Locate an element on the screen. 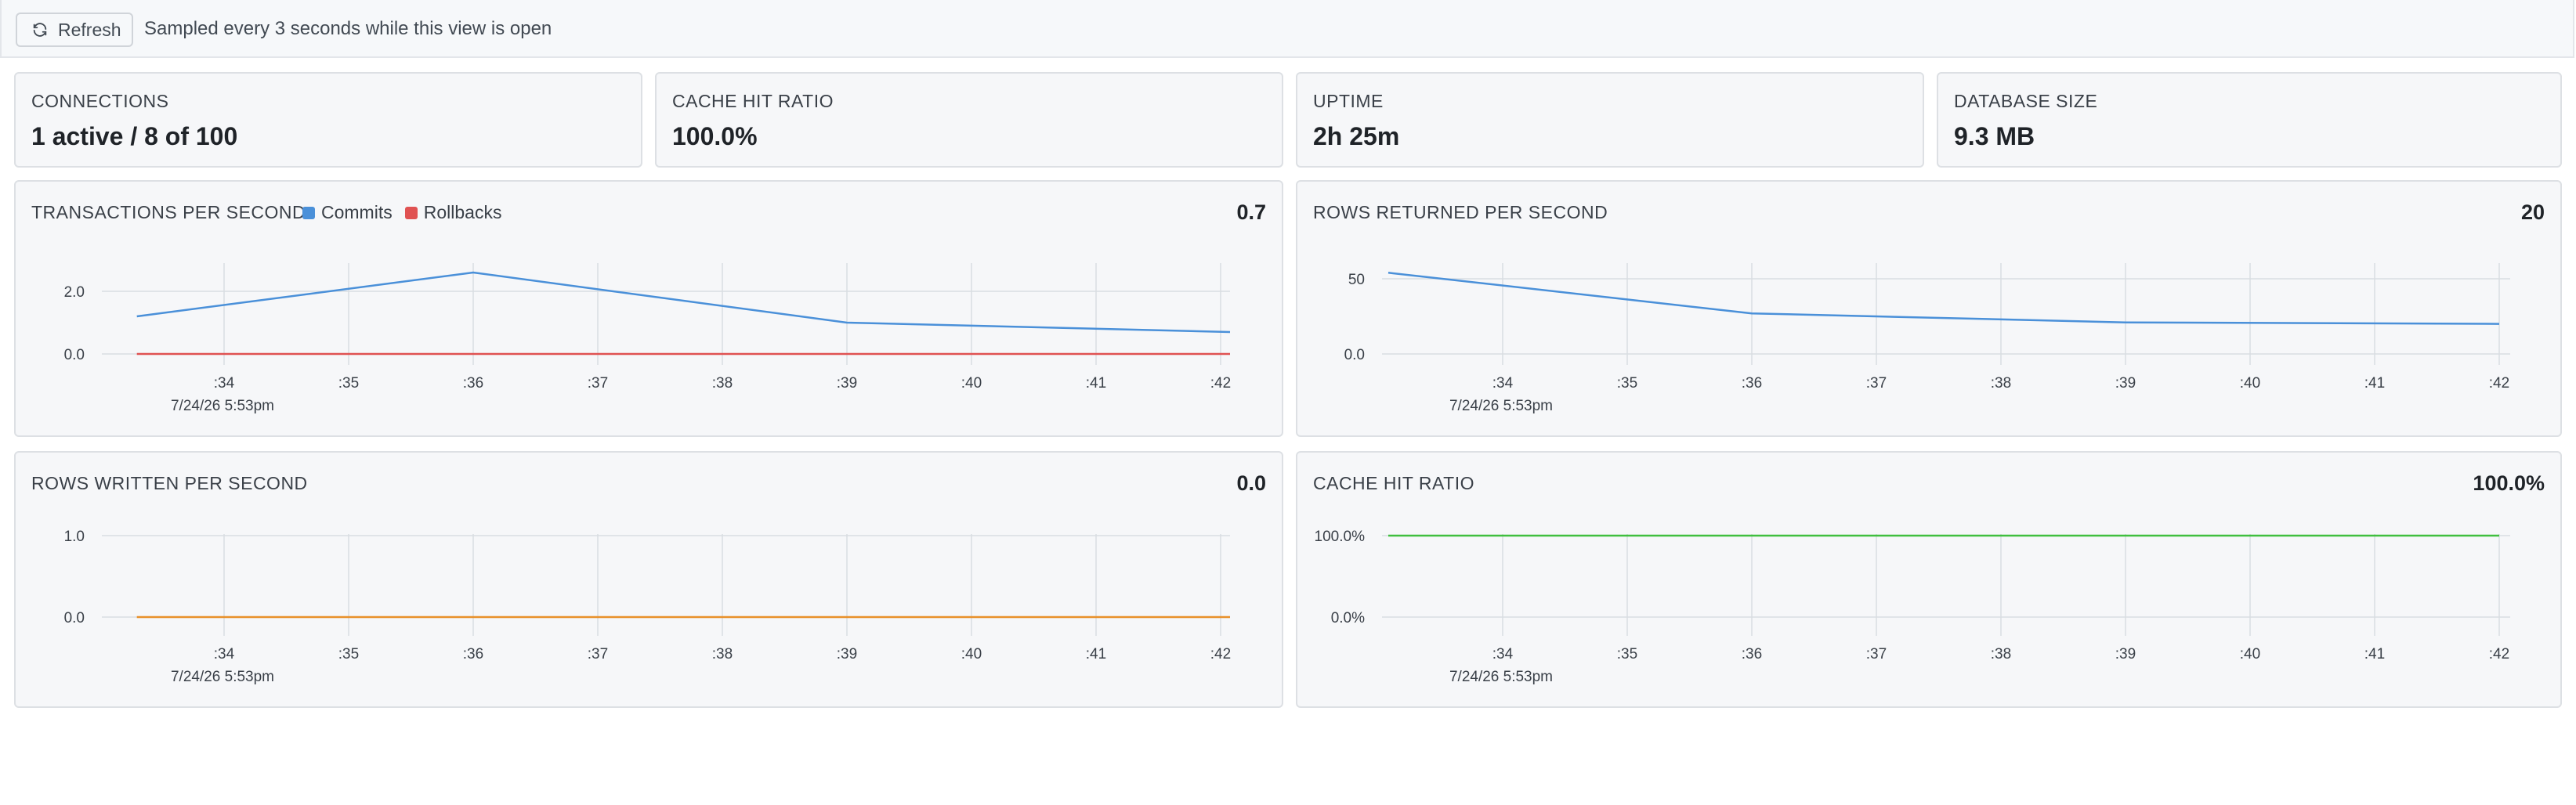 The height and width of the screenshot is (805, 2576). refresh-button-label: Refresh is located at coordinates (89, 29).